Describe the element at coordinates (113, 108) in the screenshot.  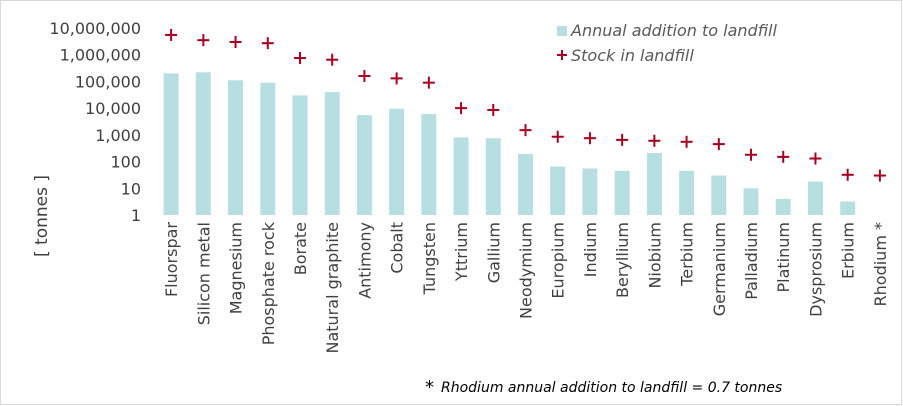
I see `y-tick-label: 10,000` at that location.